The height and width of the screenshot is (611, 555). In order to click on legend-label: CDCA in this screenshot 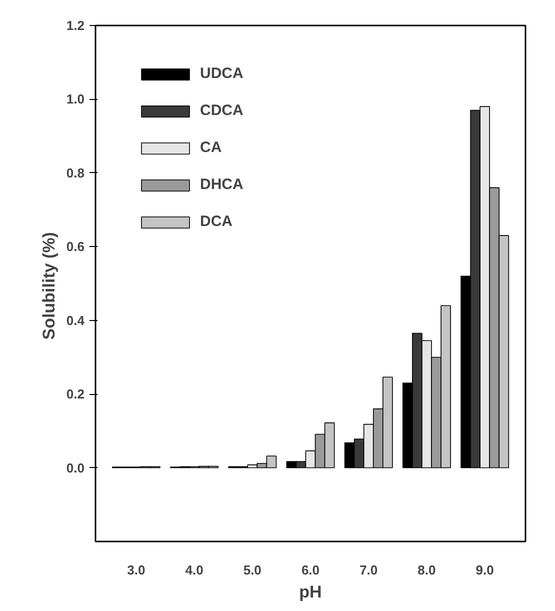, I will do `click(222, 110)`.